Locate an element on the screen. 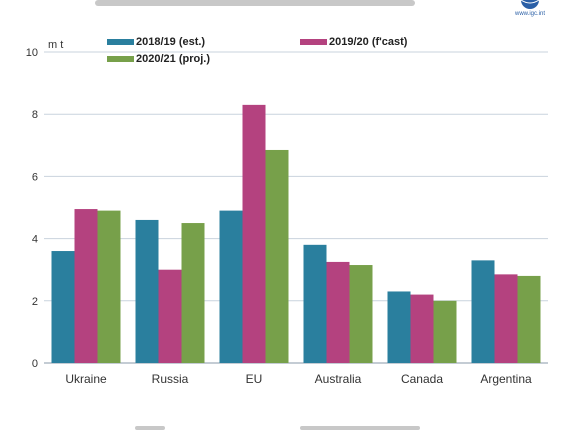 This screenshot has height=433, width=563. y-axis-ticks: 0 2 4 6 8 10 is located at coordinates (32, 208).